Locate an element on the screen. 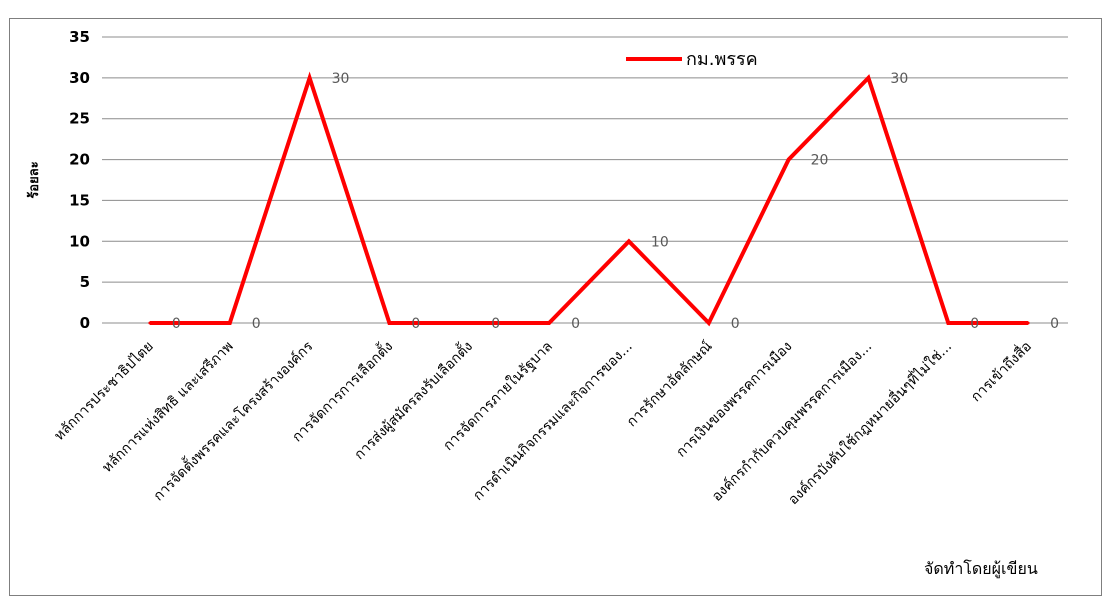 The image size is (1104, 597). y-tick-label: 0 is located at coordinates (85, 323).